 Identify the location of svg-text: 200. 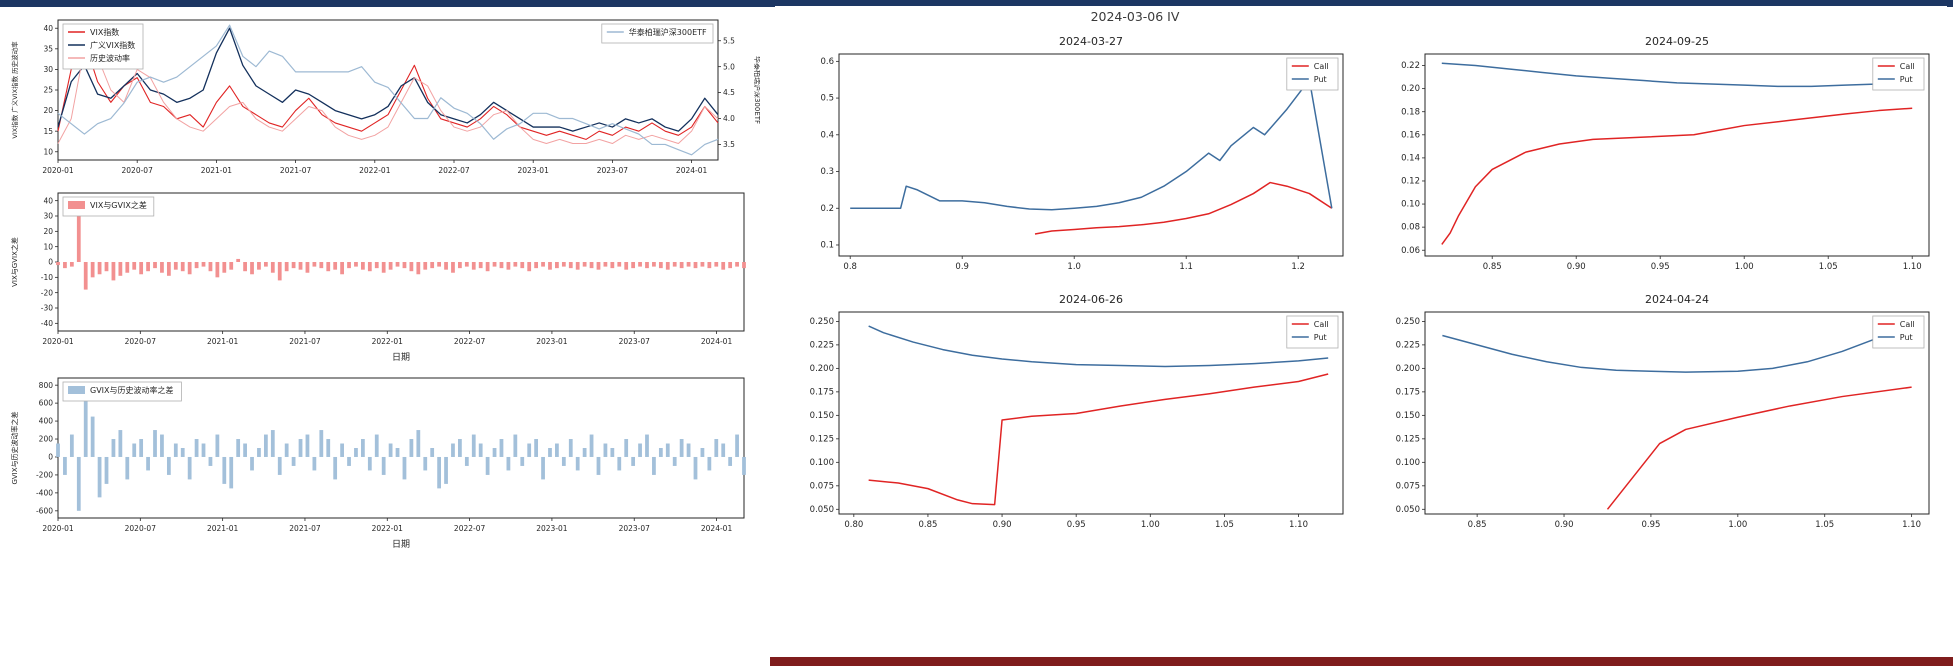
(46, 439).